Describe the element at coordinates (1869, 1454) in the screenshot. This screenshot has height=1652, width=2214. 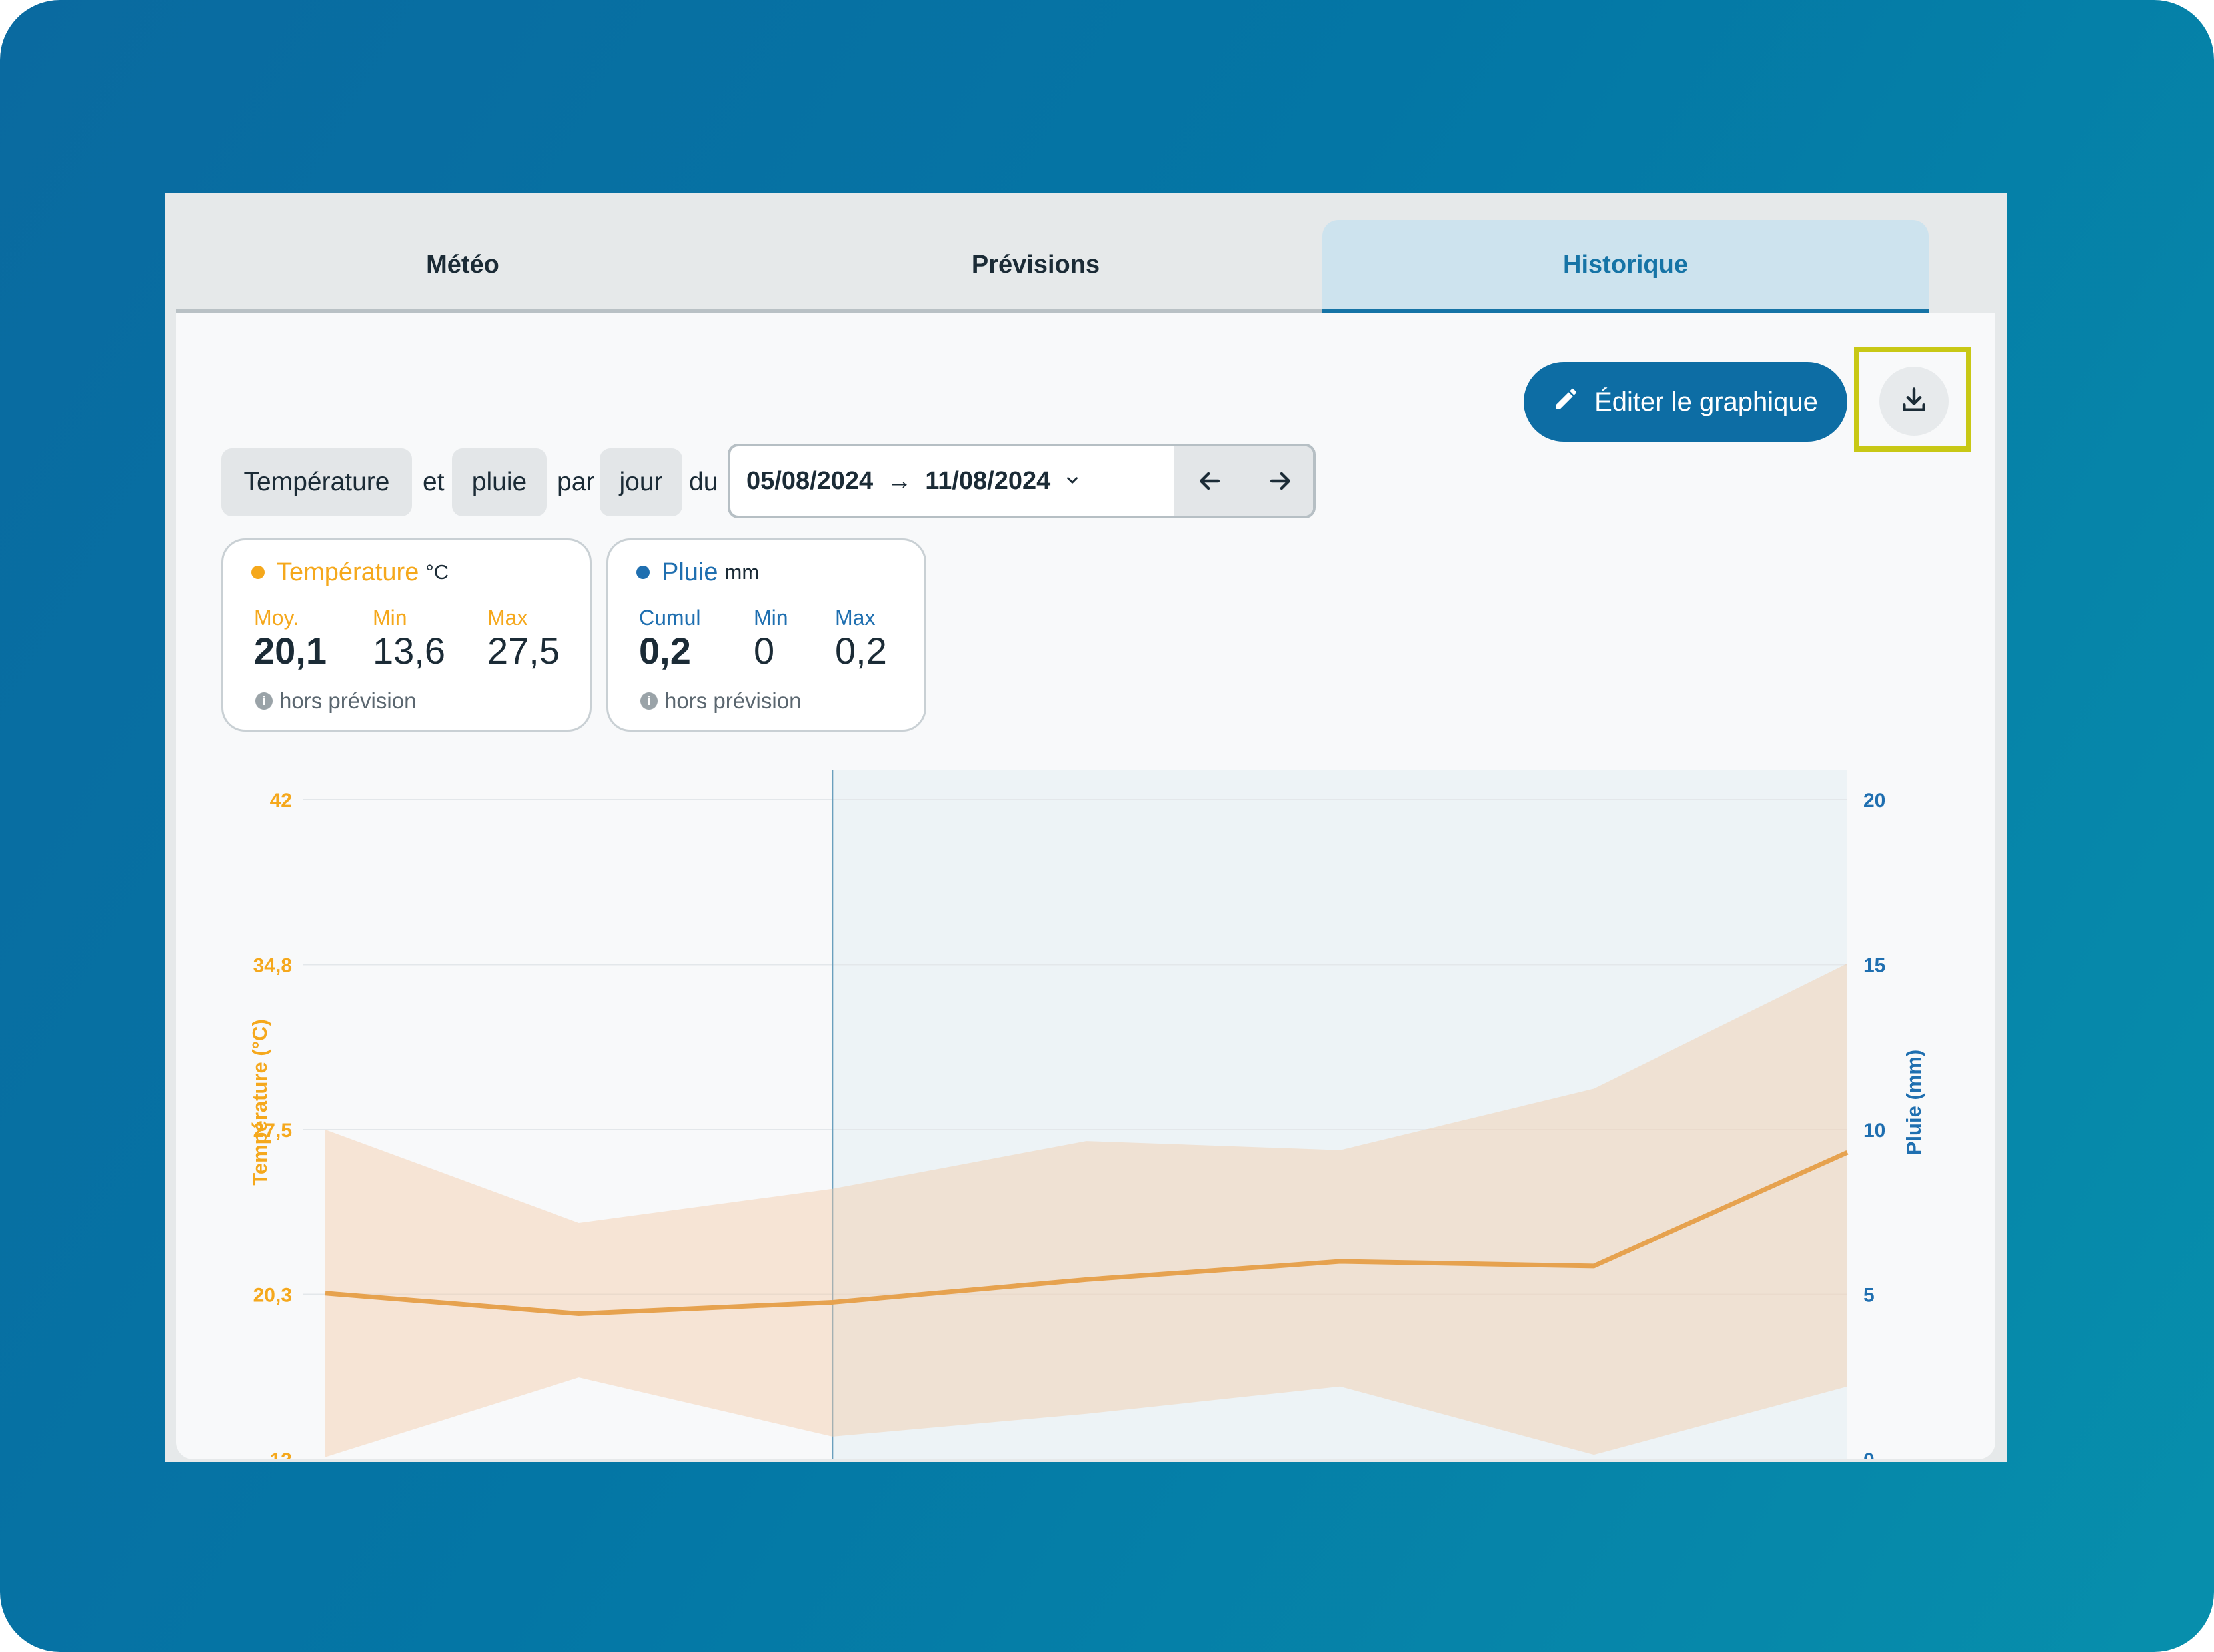
I see `right-tick-label: 0` at that location.